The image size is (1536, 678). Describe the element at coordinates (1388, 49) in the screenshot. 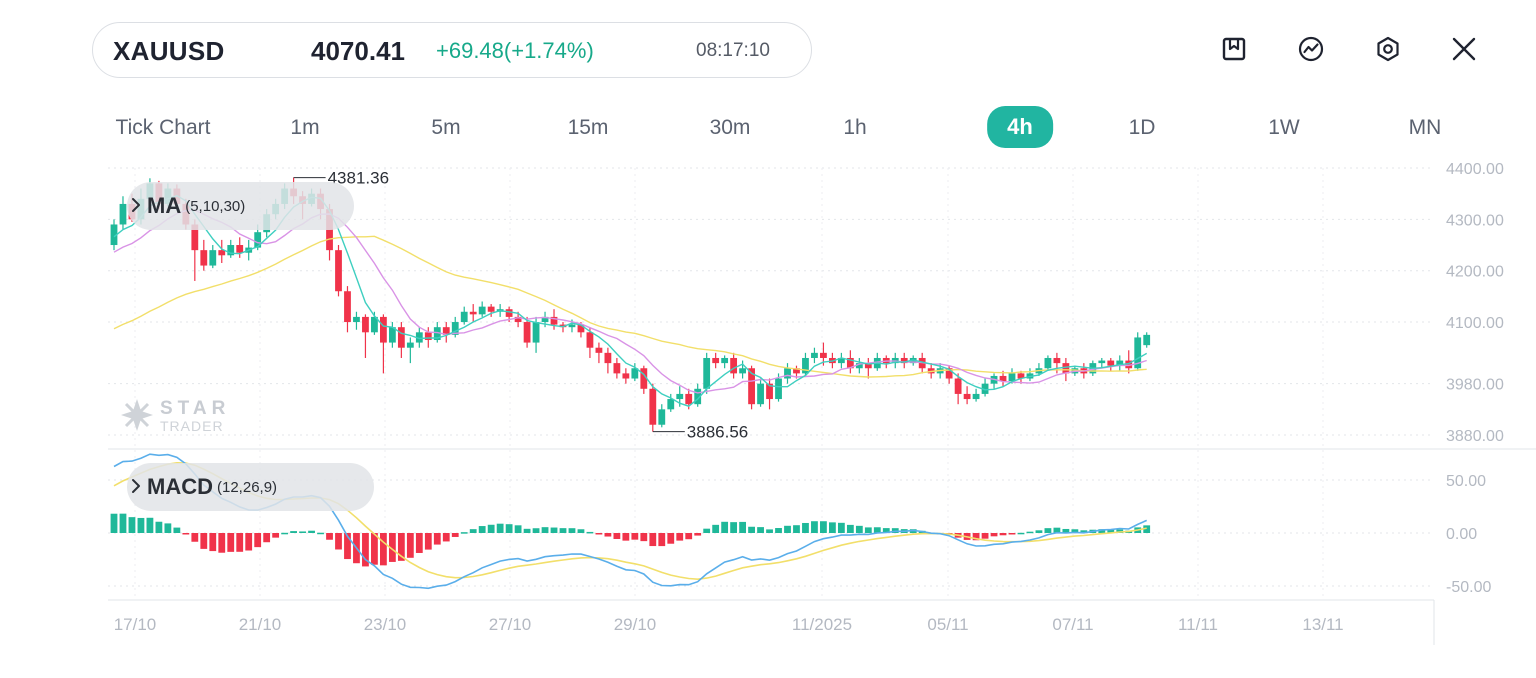

I see `settings-button` at that location.